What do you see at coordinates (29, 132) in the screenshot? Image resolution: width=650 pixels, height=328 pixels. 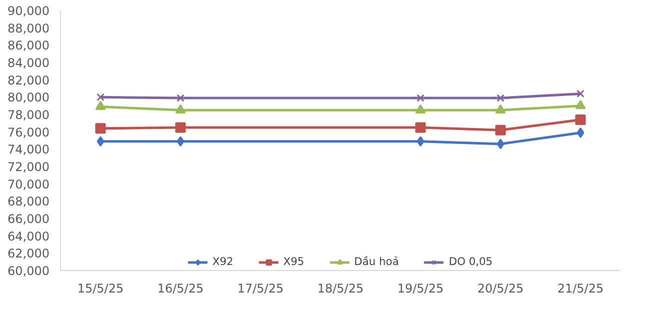 I see `y-tick-label: 76,000` at bounding box center [29, 132].